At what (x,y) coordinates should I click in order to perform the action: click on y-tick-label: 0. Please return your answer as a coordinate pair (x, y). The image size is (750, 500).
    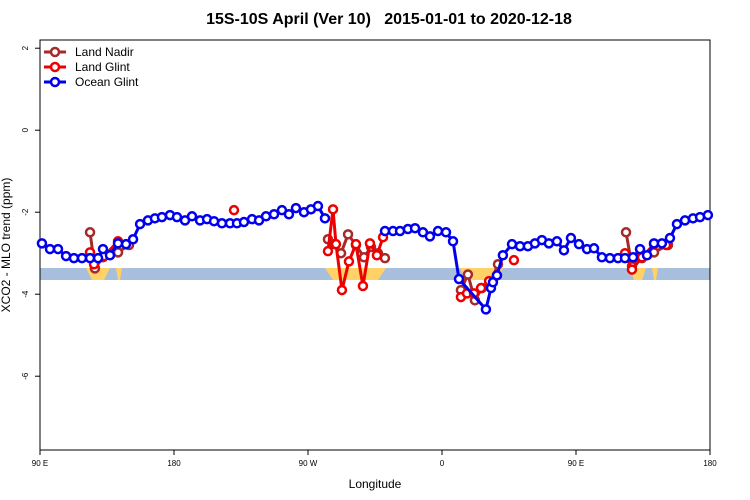
    Looking at the image, I should click on (25, 129).